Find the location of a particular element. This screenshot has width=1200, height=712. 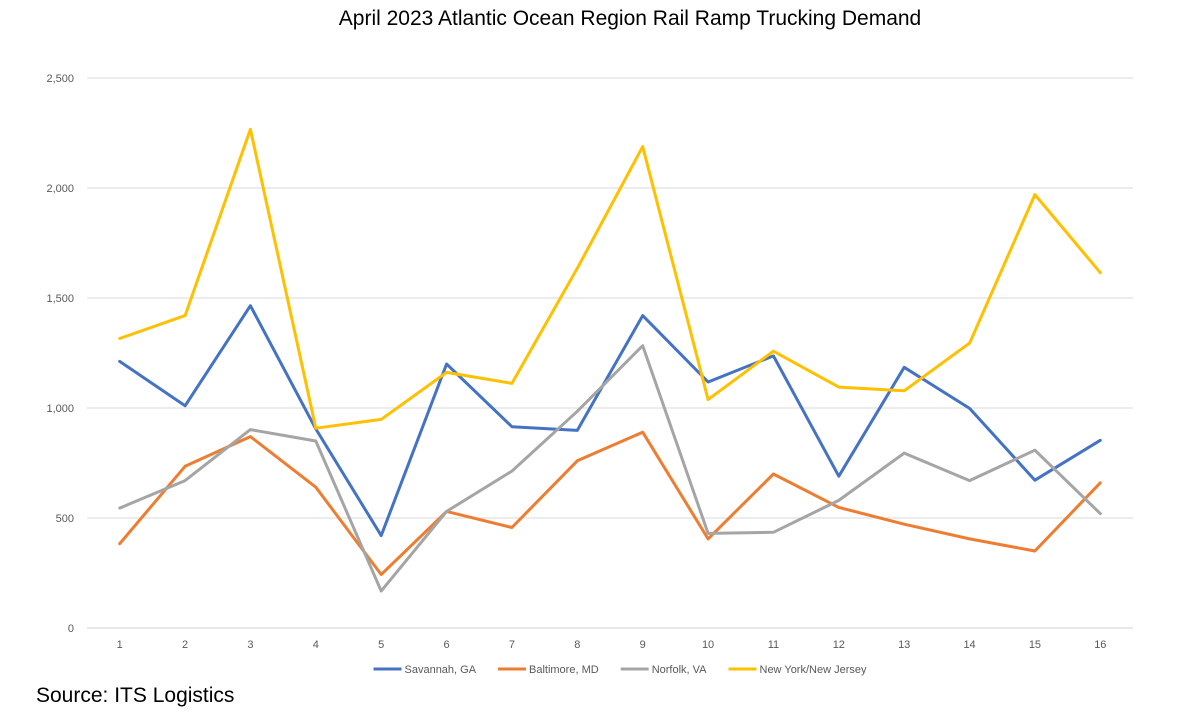

legend-item: Baltimore, MD is located at coordinates (548, 670).